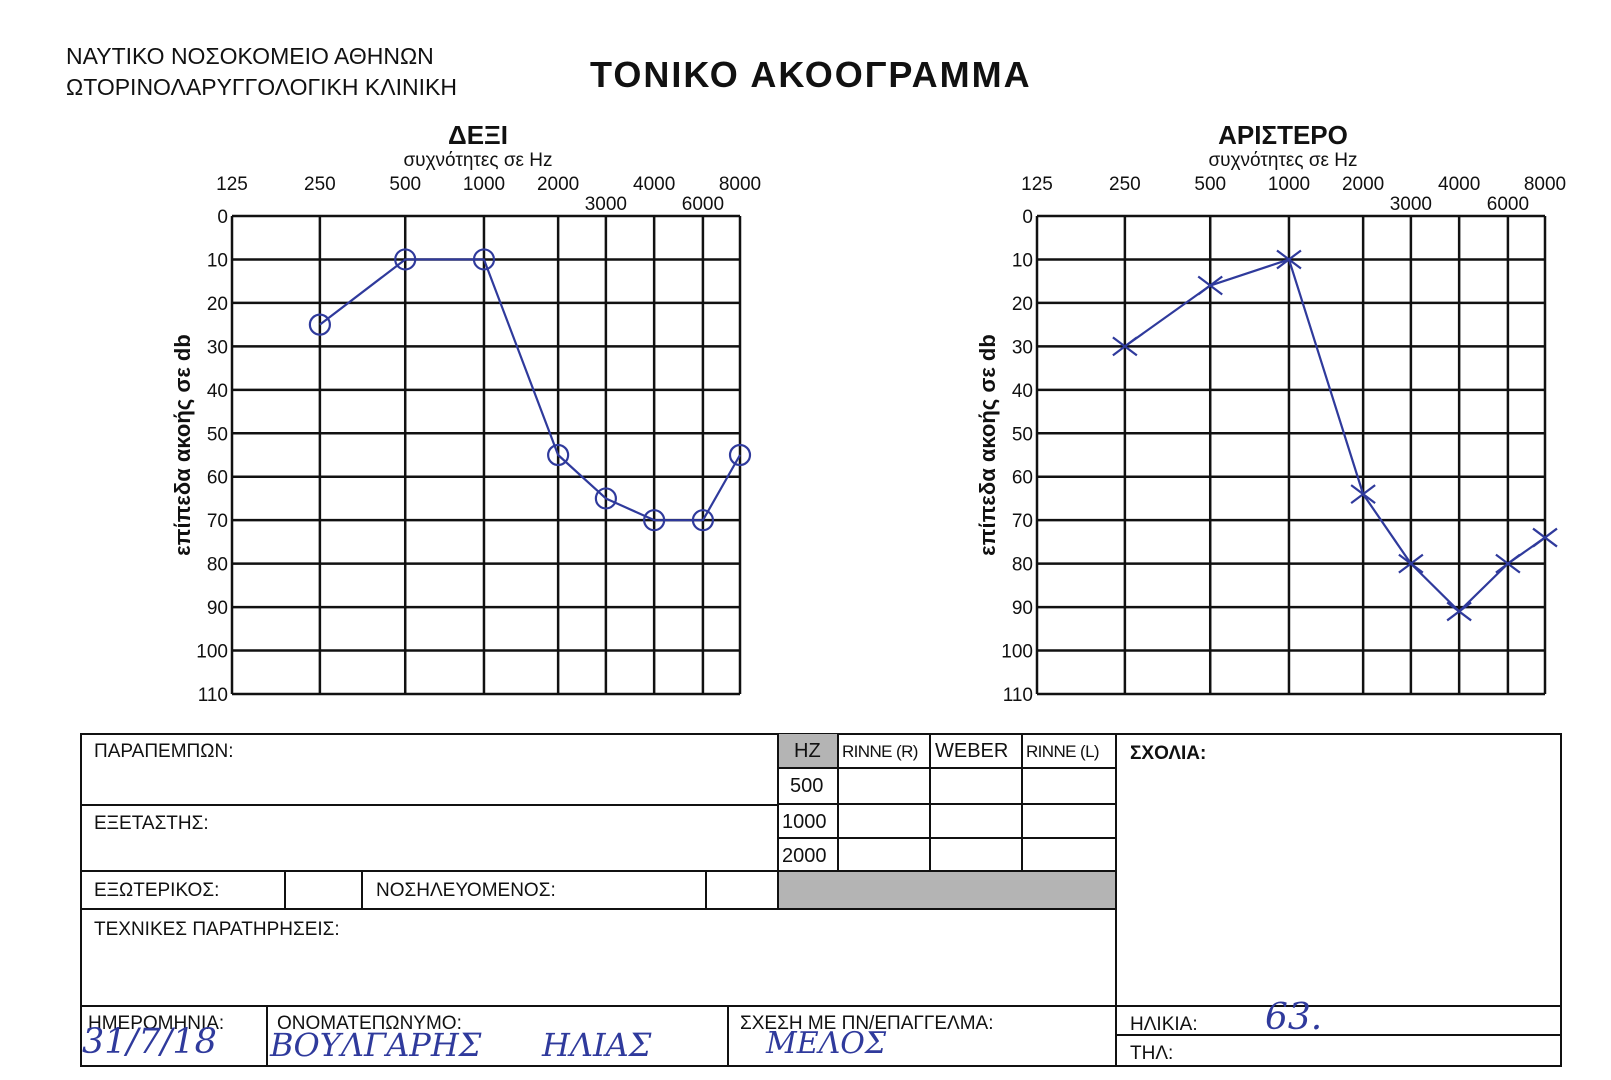 Image resolution: width=1611 pixels, height=1080 pixels. What do you see at coordinates (217, 391) in the screenshot?
I see `right-ear-ytick-40: 40` at bounding box center [217, 391].